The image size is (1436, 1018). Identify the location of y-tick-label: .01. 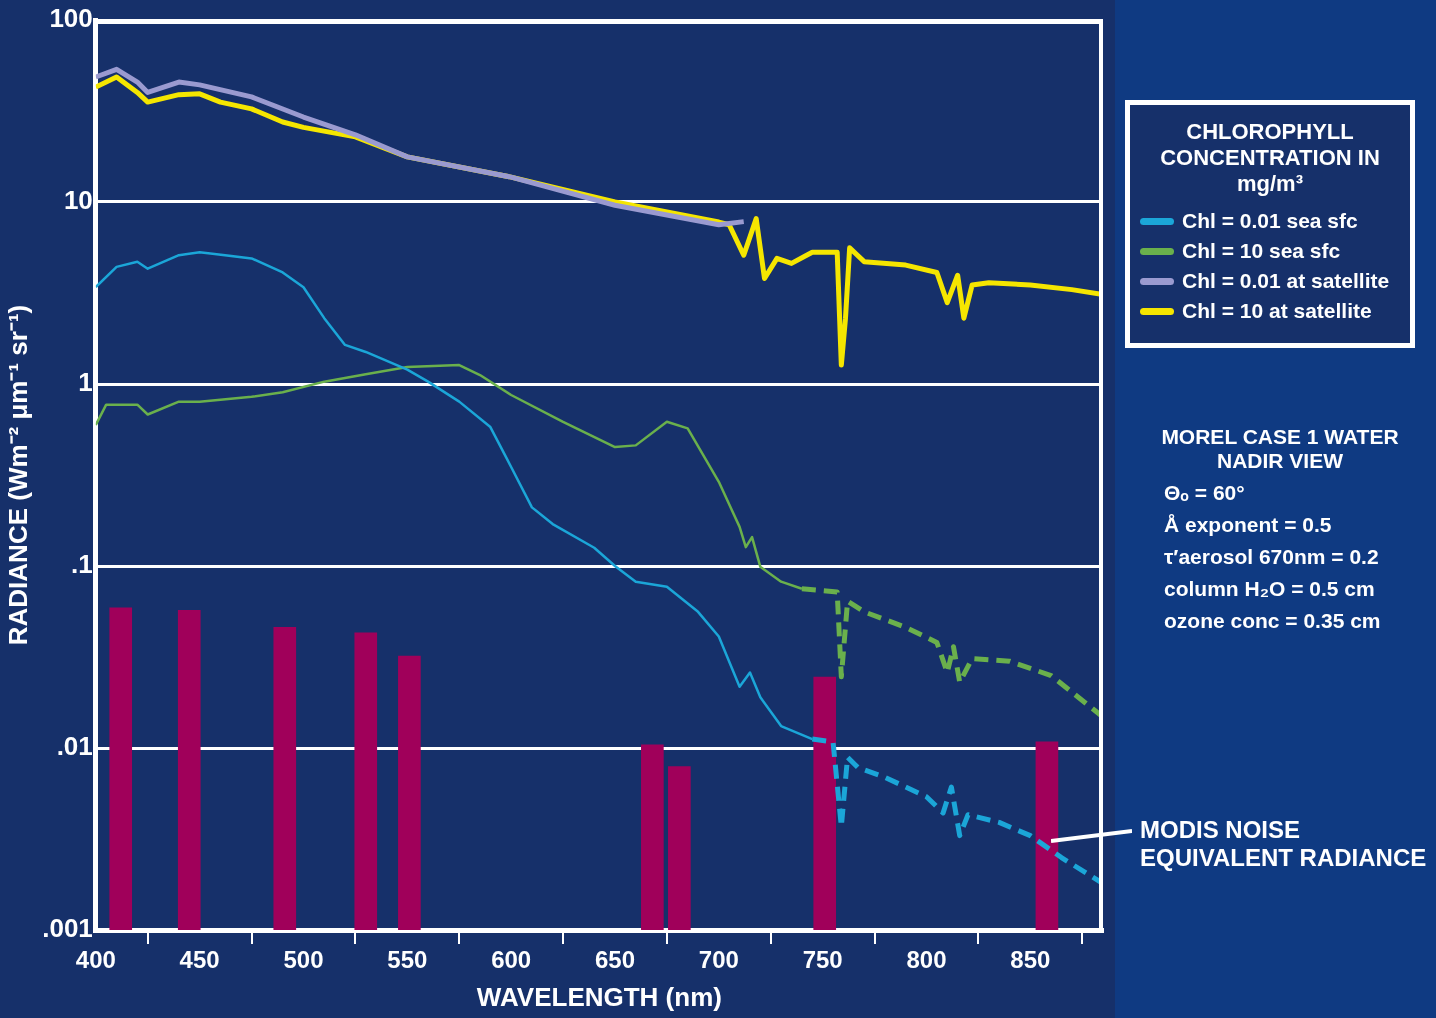
(74, 746).